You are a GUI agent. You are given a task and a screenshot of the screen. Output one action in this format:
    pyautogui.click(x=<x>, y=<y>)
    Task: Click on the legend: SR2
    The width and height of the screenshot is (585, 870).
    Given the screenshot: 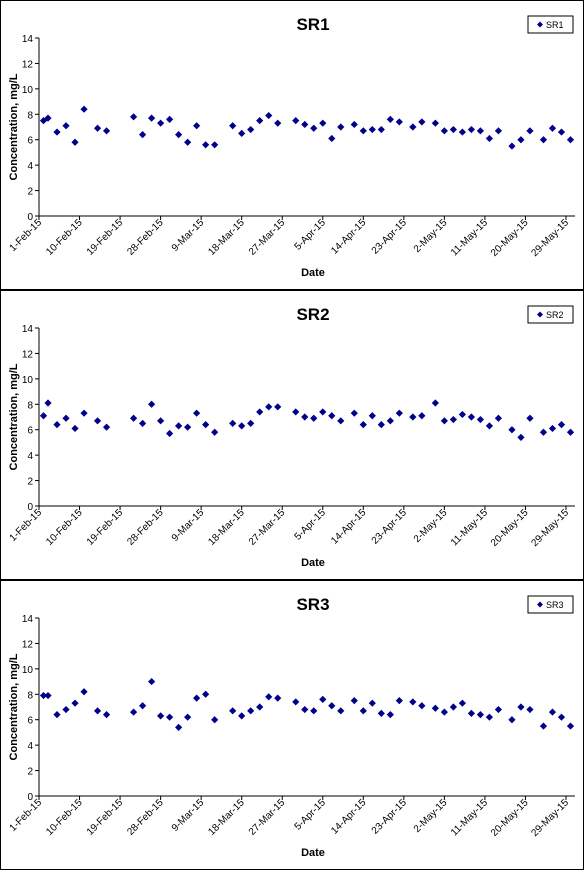 What is the action you would take?
    pyautogui.click(x=550, y=314)
    